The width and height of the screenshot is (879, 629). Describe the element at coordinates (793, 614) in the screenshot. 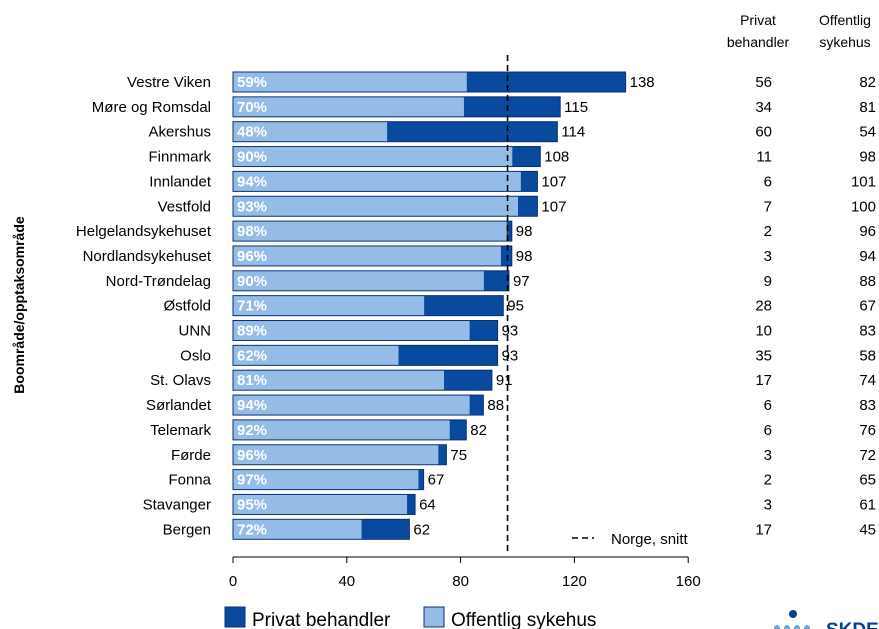

I see `logo-dot-top` at that location.